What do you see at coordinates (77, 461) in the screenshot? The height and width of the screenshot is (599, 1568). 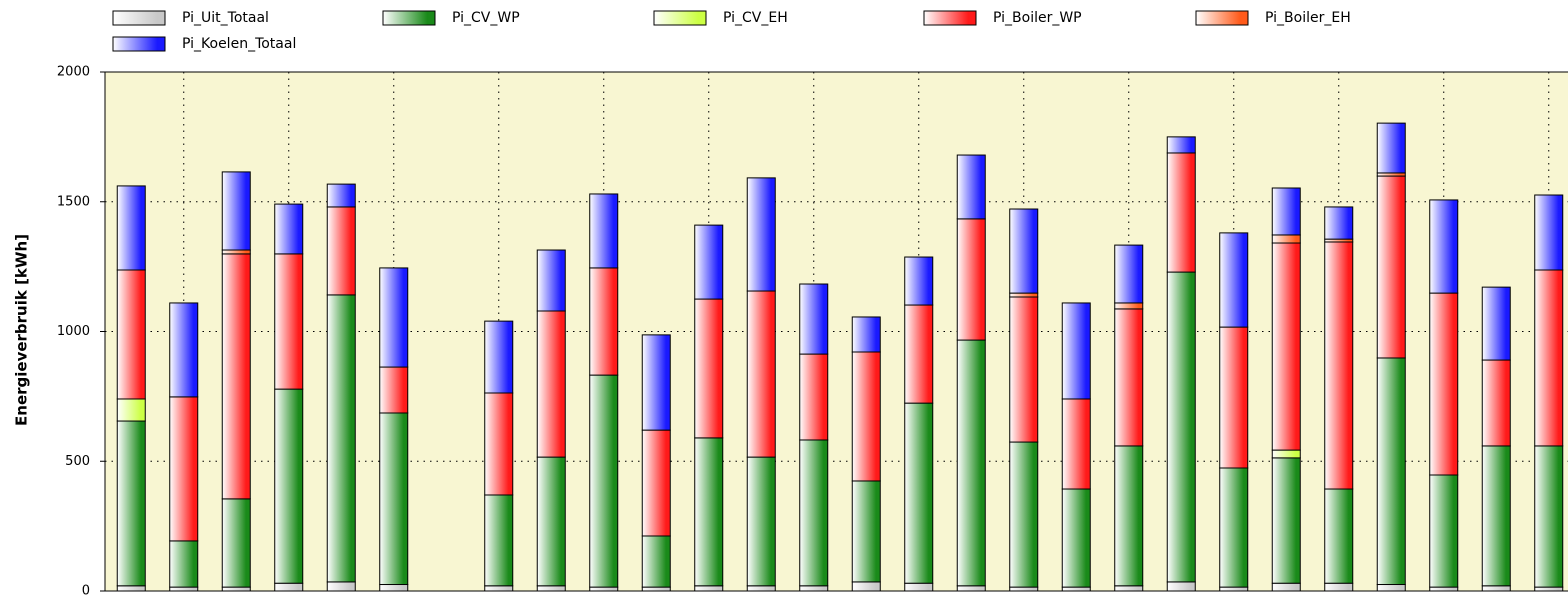 I see `y-tick-label: 500` at bounding box center [77, 461].